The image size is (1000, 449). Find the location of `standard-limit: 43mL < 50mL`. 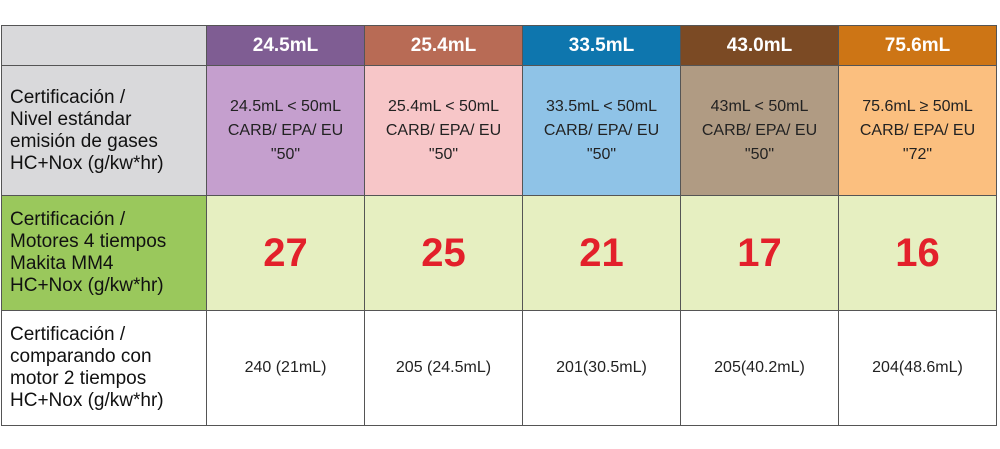

standard-limit: 43mL < 50mL is located at coordinates (759, 106).